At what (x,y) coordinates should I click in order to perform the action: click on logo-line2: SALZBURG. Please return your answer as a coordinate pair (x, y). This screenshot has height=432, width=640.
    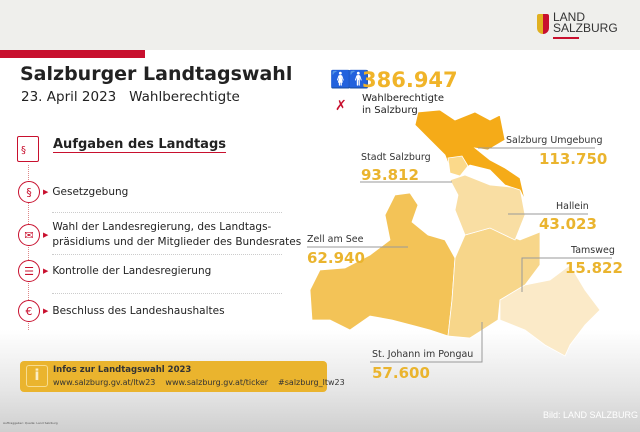
    Looking at the image, I should click on (585, 28).